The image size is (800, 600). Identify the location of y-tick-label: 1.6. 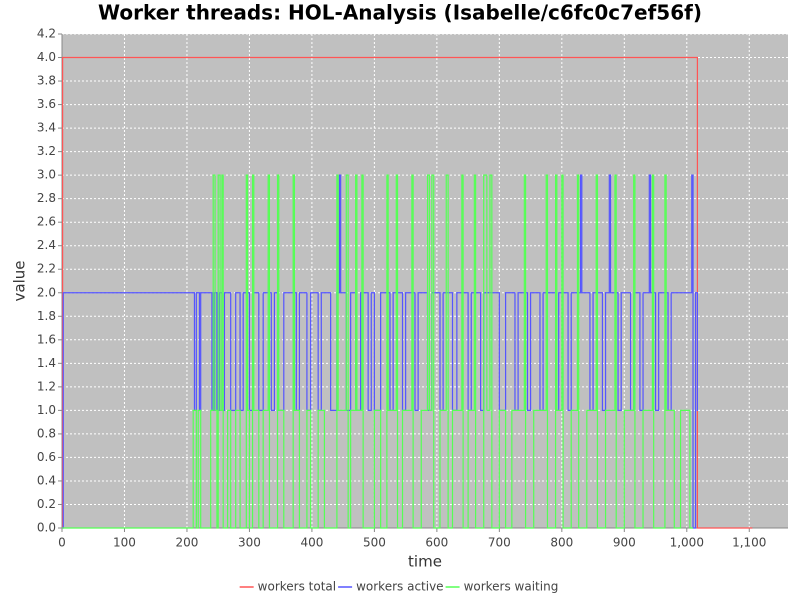
(46, 339).